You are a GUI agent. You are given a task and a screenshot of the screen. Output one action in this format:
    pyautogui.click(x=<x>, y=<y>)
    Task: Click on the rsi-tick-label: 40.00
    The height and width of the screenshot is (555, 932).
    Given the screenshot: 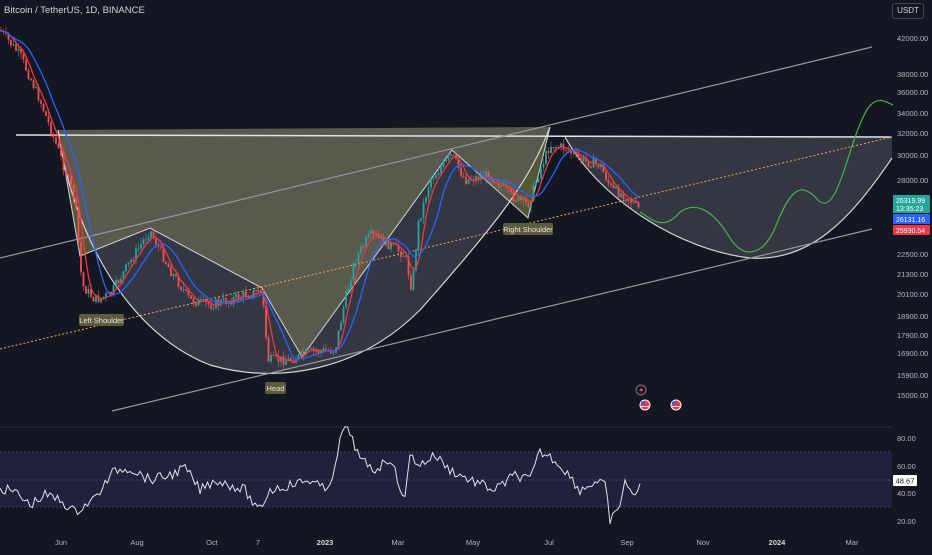 What is the action you would take?
    pyautogui.click(x=906, y=493)
    